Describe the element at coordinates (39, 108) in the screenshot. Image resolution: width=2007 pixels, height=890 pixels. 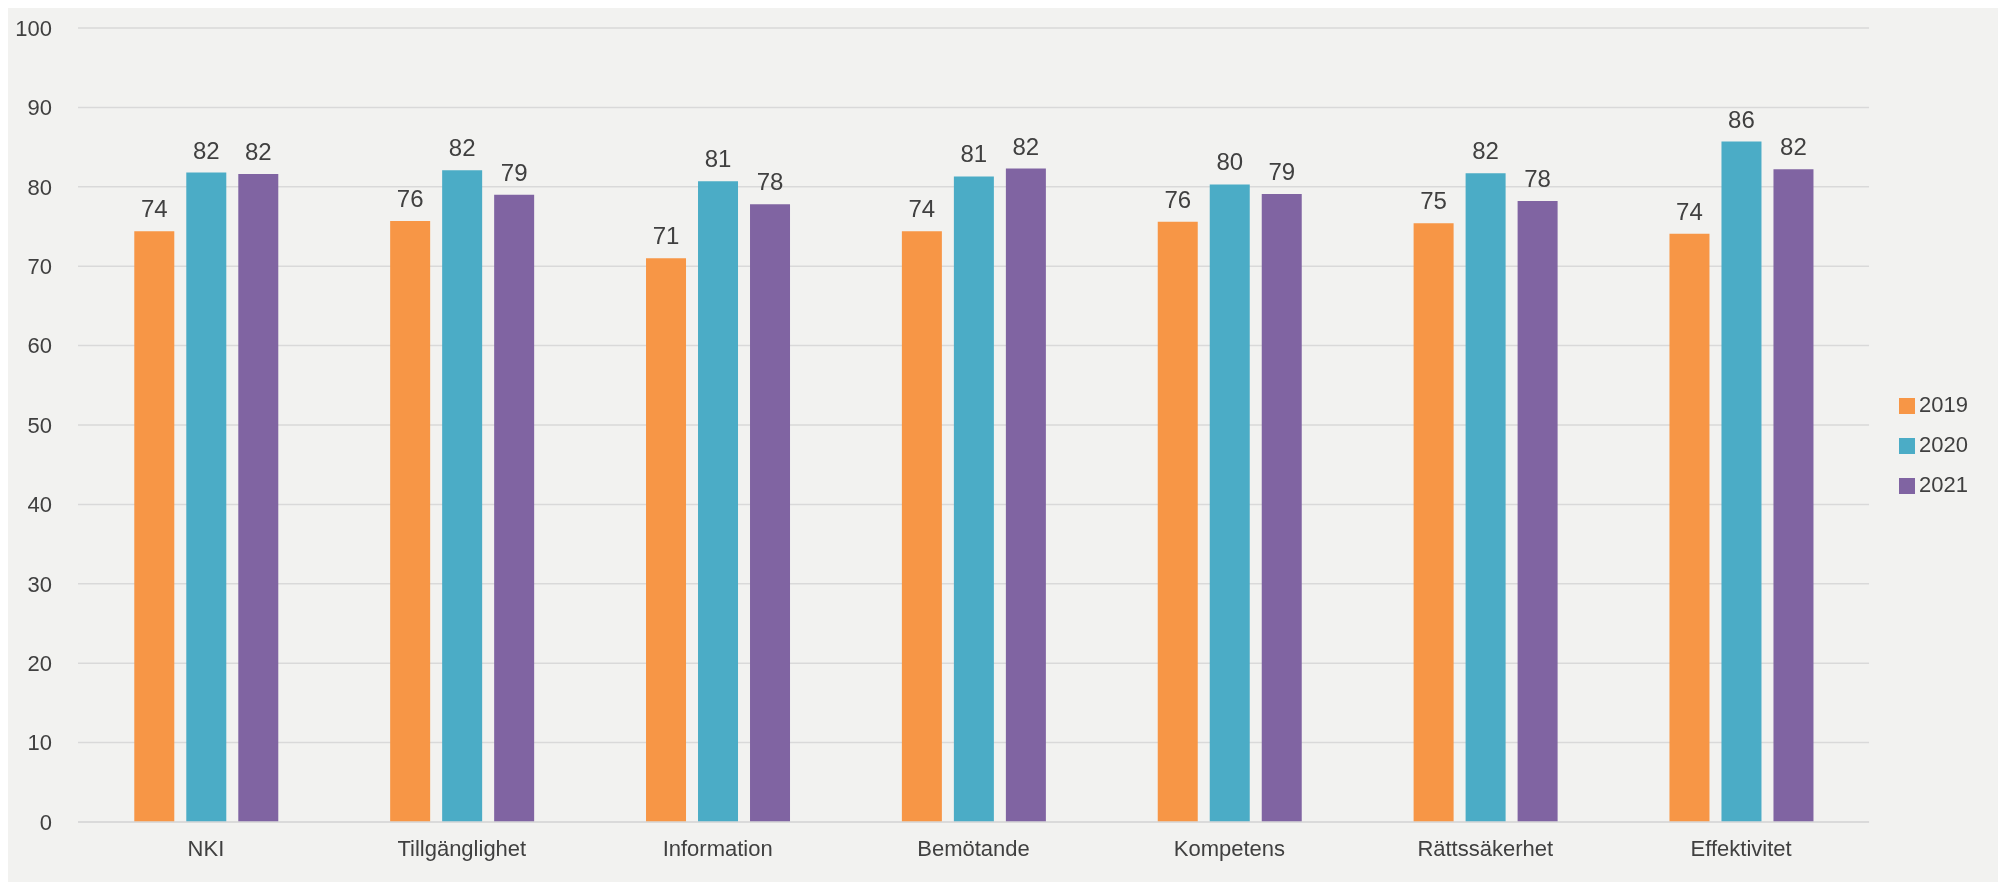
I see `y-tick-label: 90` at that location.